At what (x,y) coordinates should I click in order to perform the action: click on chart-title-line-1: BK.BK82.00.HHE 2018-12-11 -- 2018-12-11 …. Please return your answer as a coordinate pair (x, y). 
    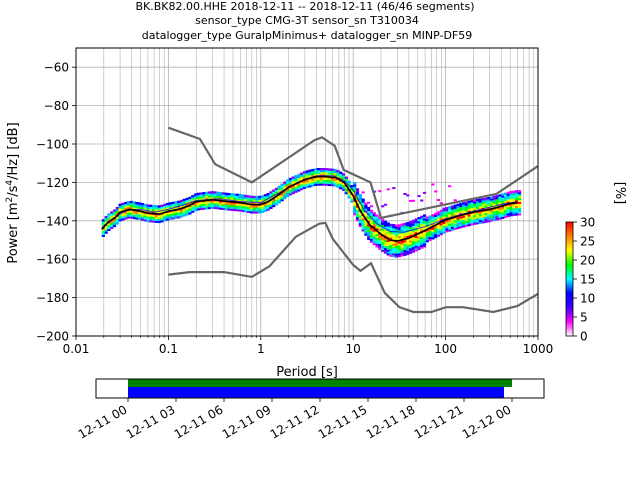
    Looking at the image, I should click on (304, 6).